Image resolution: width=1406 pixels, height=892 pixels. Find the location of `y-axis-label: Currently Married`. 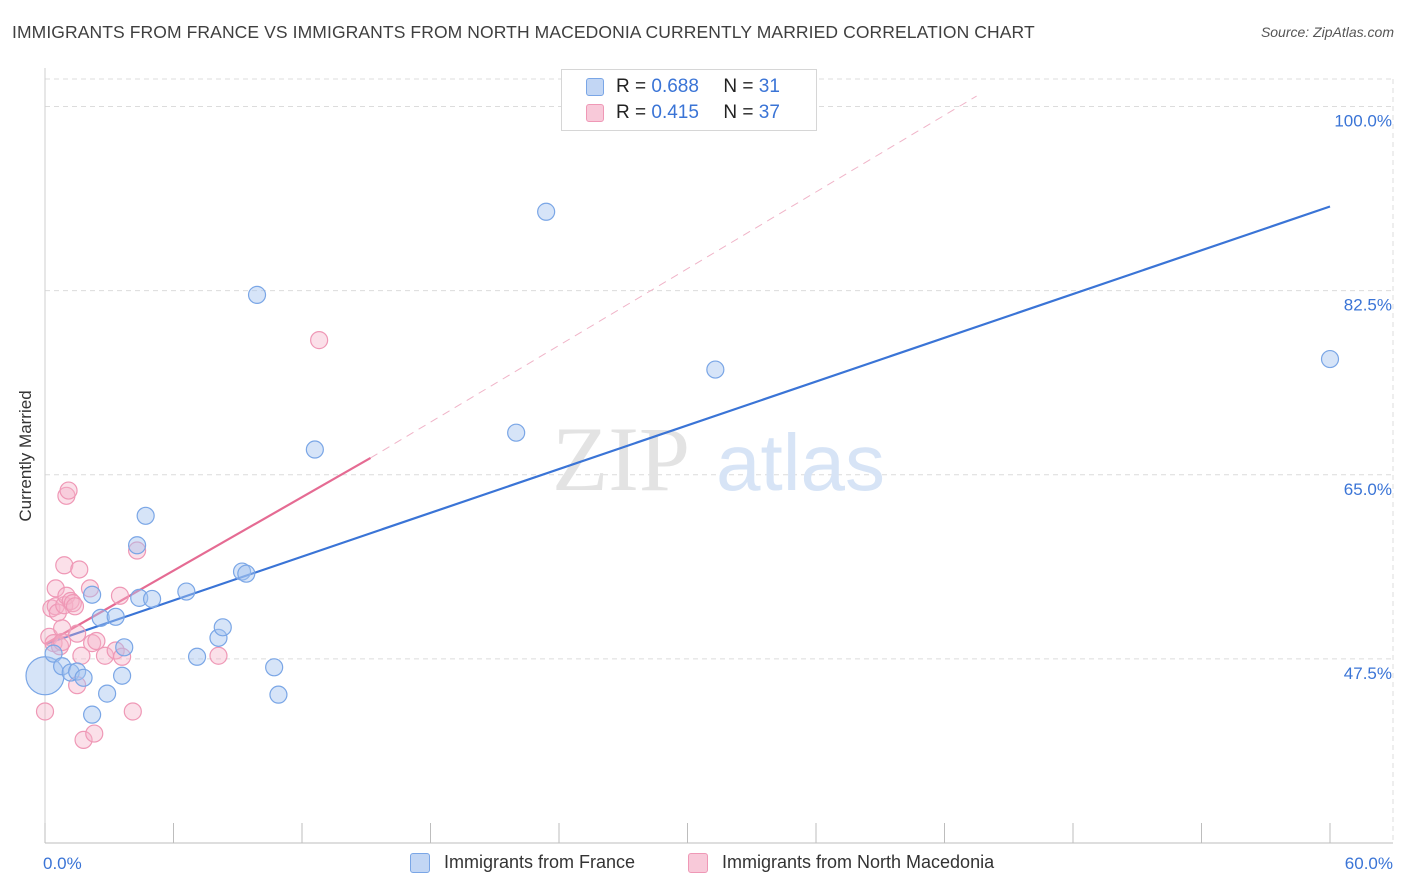

y-axis-label: Currently Married is located at coordinates (25, 456).